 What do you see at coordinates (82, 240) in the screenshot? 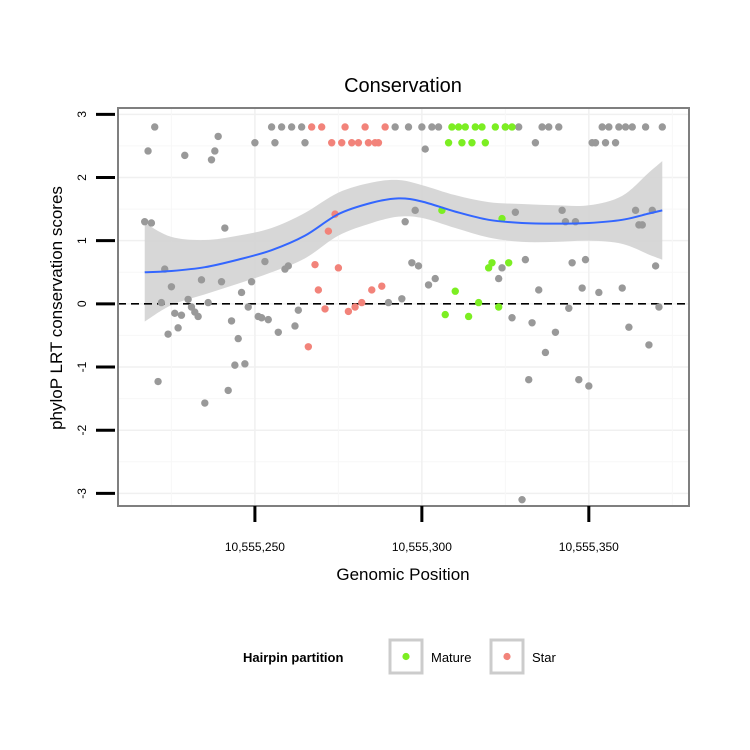
I see `y-tick-label: 1` at bounding box center [82, 240].